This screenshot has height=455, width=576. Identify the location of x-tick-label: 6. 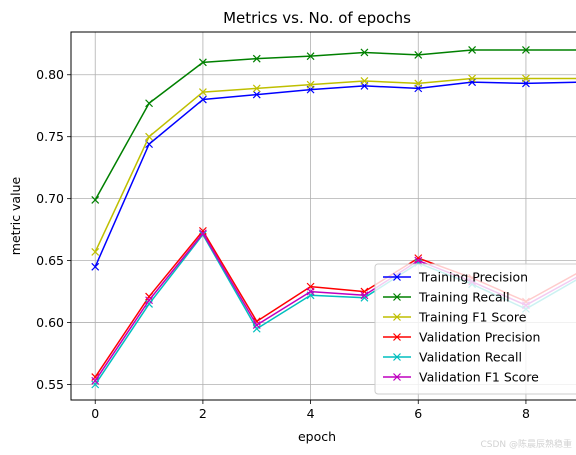
(418, 413).